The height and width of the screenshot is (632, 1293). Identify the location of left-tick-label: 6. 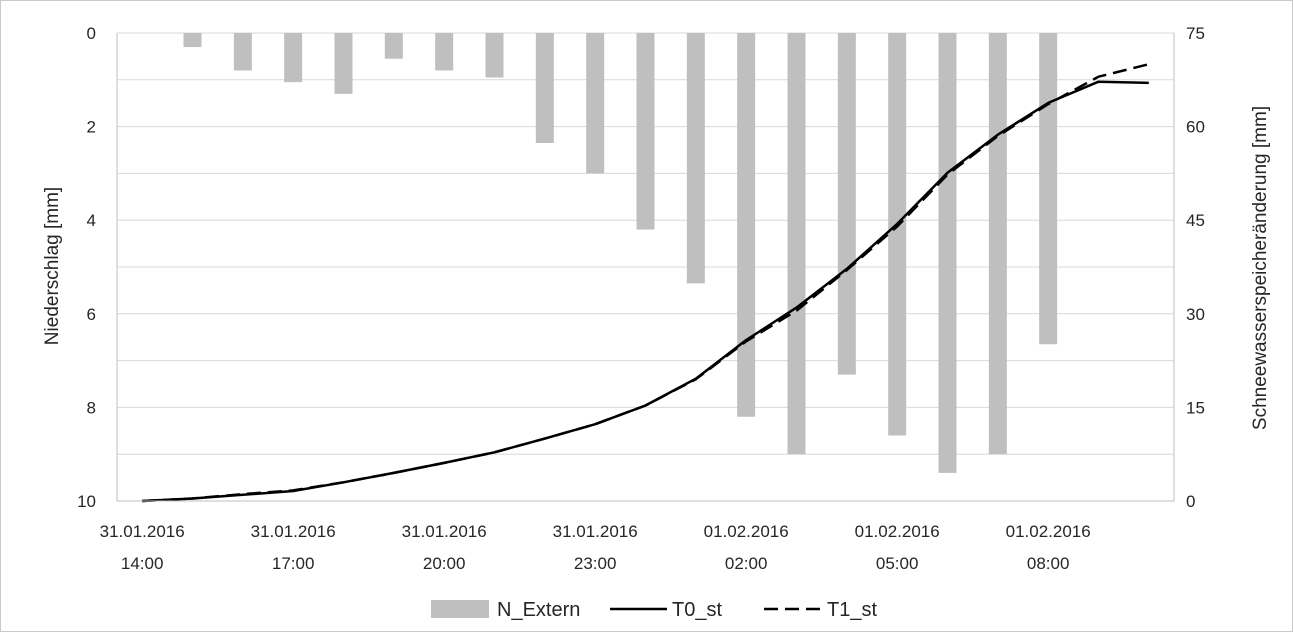
(91, 314).